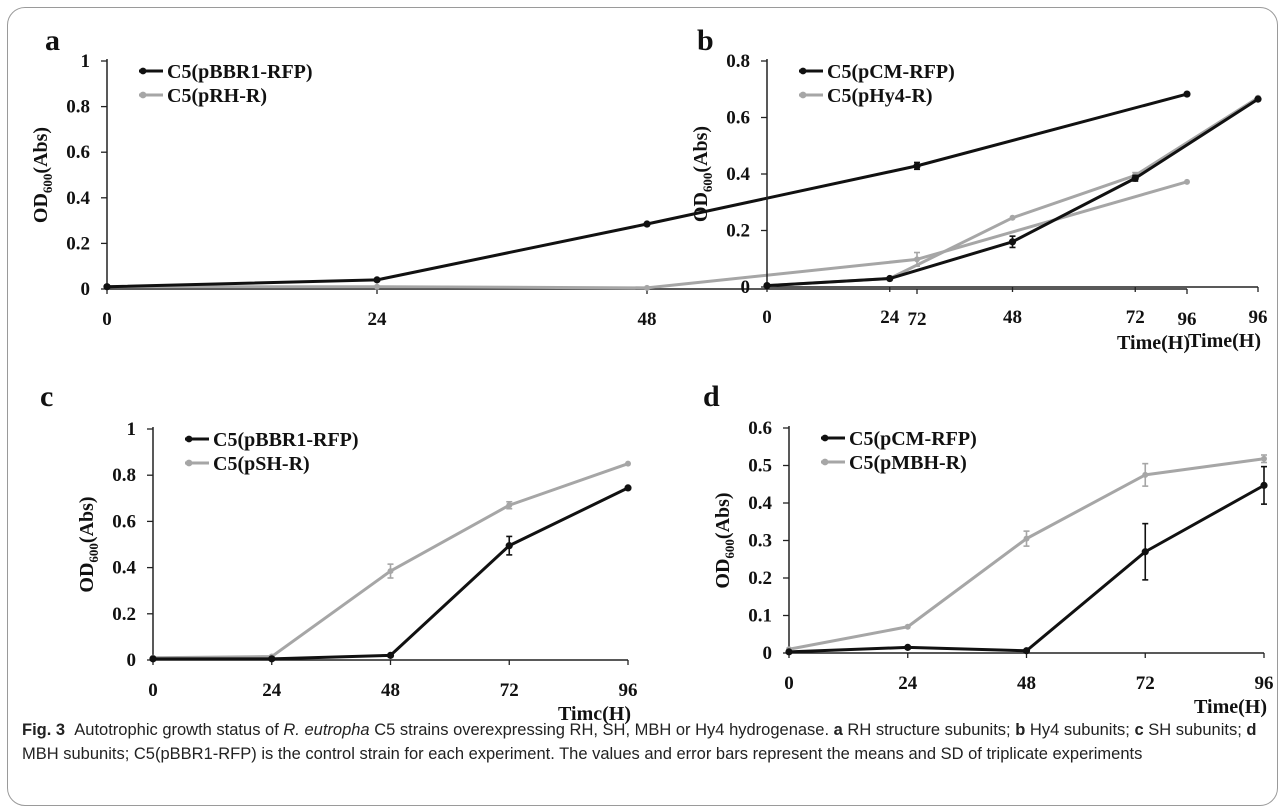  Describe the element at coordinates (1139, 730) in the screenshot. I see `caption-c: c` at that location.